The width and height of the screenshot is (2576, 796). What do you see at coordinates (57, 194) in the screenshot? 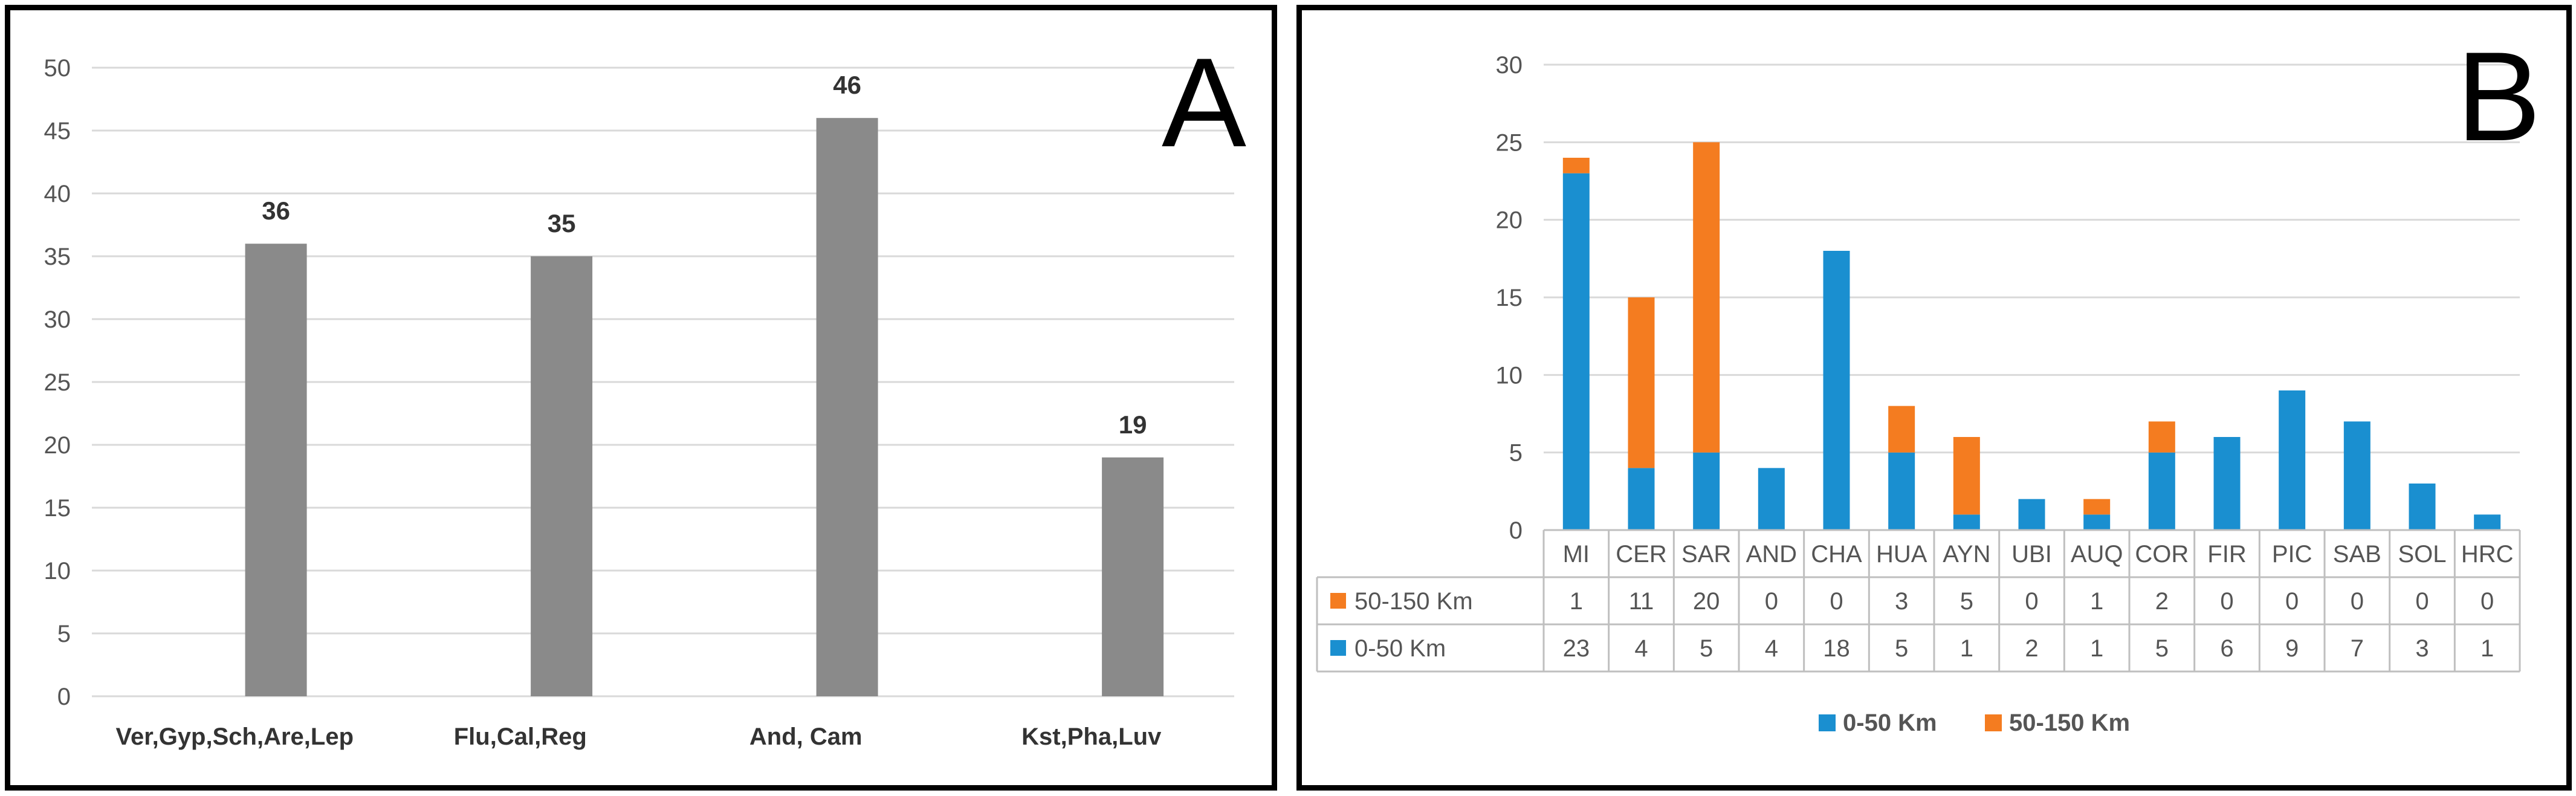
I see `y-tick-label: 40` at bounding box center [57, 194].